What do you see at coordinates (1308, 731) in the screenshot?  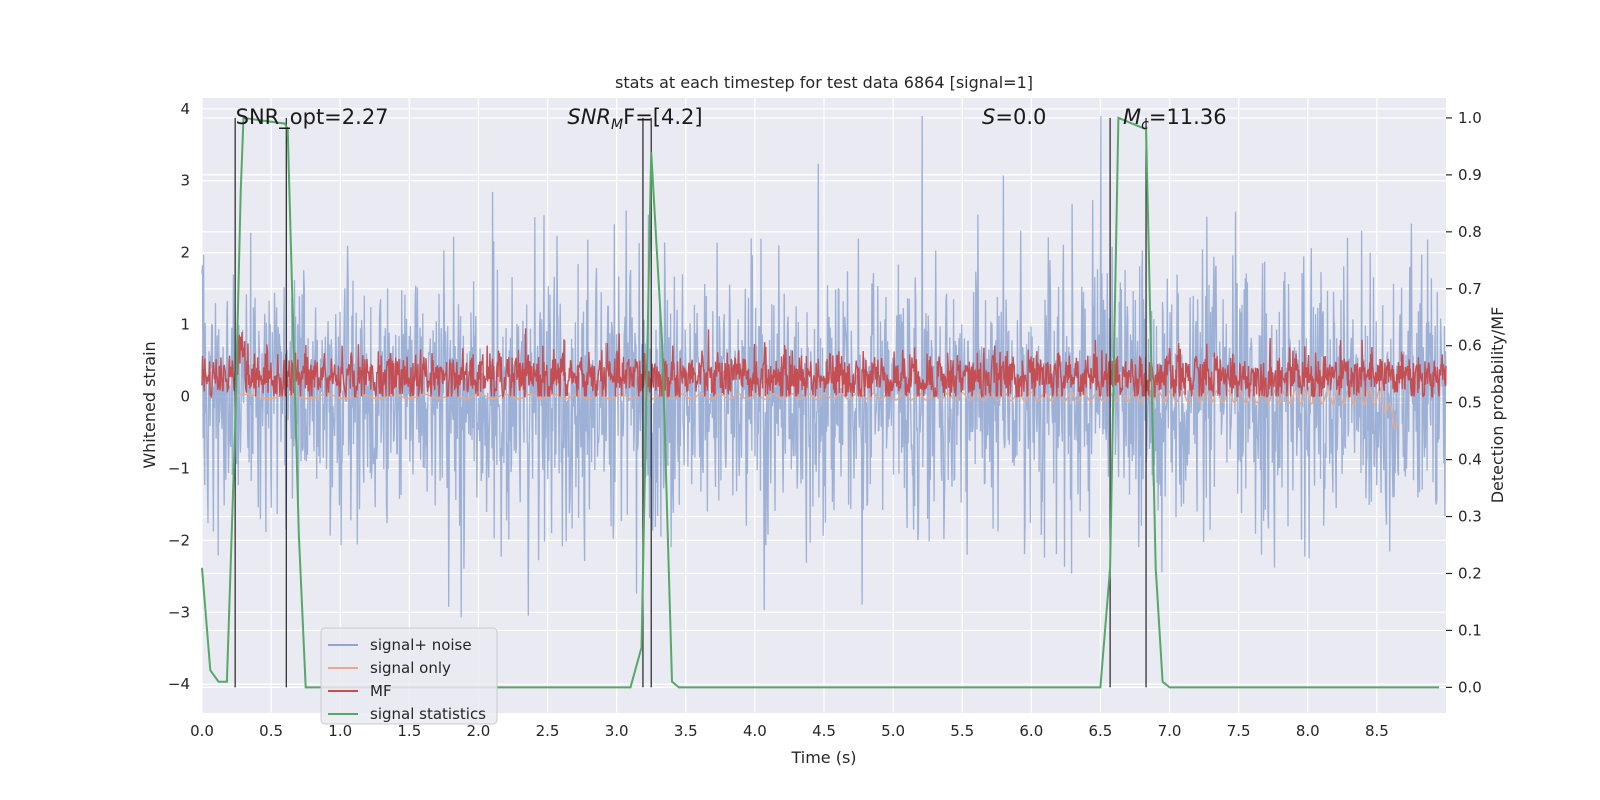 I see `x-tick-label-16: 8.0` at bounding box center [1308, 731].